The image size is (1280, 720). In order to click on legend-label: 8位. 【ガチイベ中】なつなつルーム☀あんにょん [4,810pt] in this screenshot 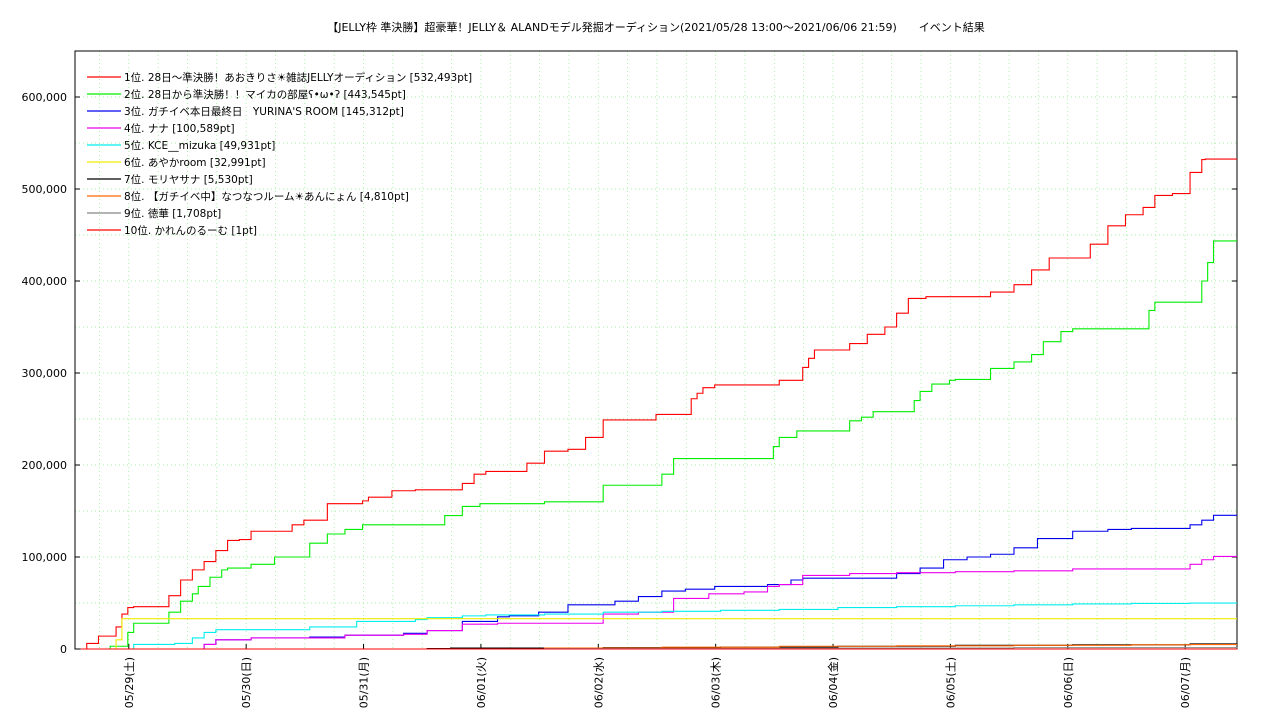, I will do `click(266, 196)`.